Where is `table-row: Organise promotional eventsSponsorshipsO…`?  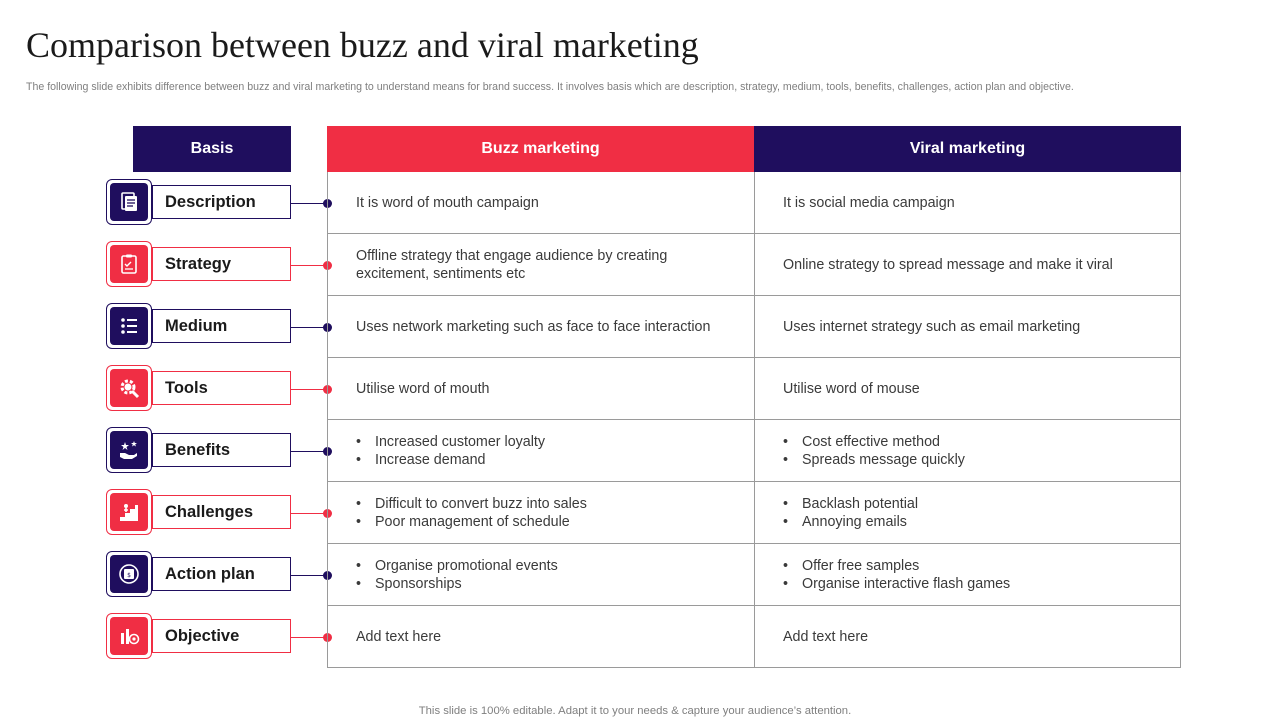 table-row: Organise promotional eventsSponsorshipsO… is located at coordinates (754, 575).